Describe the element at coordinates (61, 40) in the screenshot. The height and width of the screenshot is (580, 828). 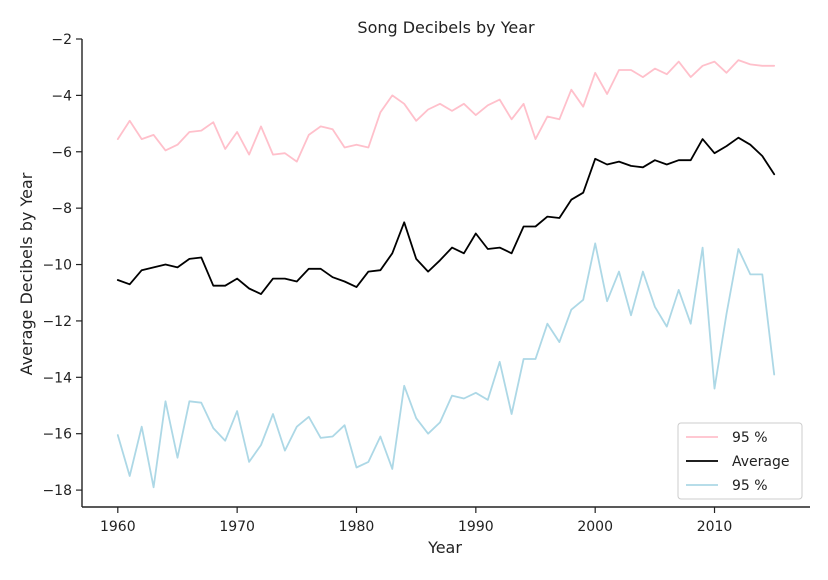
I see `y-tick-label: −2` at that location.